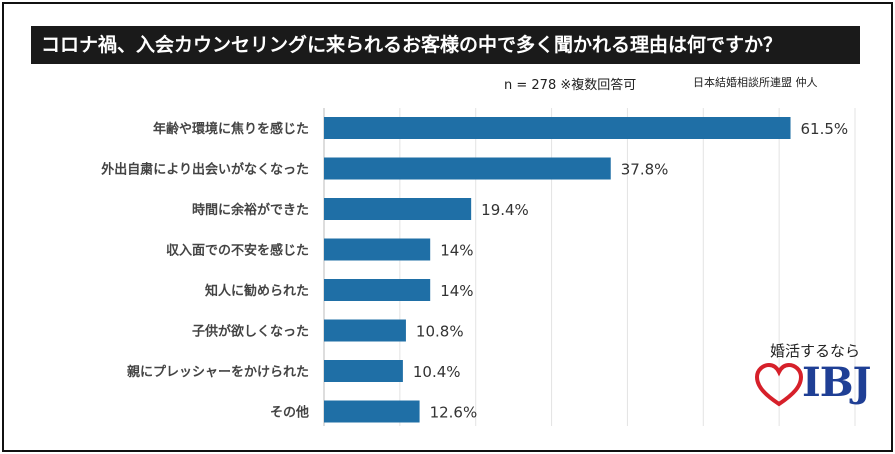 Image resolution: width=895 pixels, height=454 pixels. I want to click on logo-tagline: 婚活するなら, so click(815, 351).